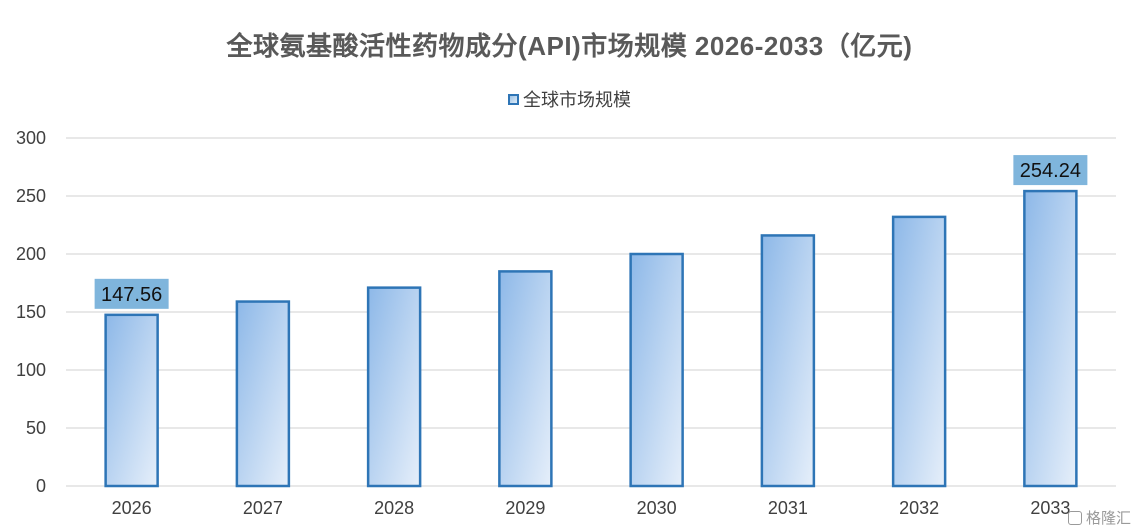  Describe the element at coordinates (569, 46) in the screenshot. I see `chart-title: 全球氨基酸活性药物成分(API)市场规模 2026-2033（亿元)` at that location.